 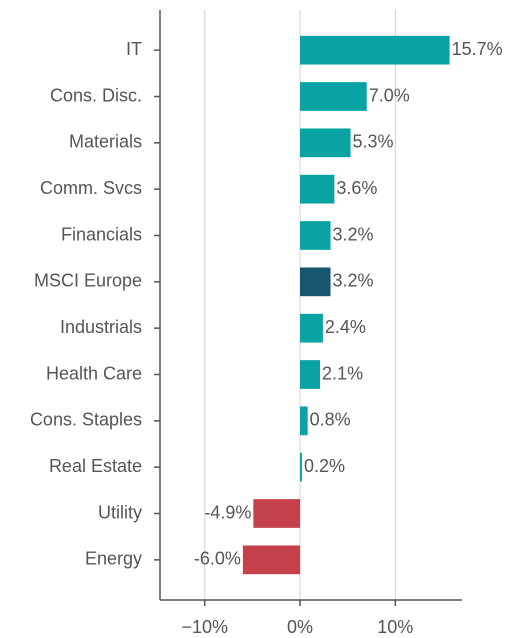 What do you see at coordinates (330, 420) in the screenshot?
I see `value-label: 0.8%` at bounding box center [330, 420].